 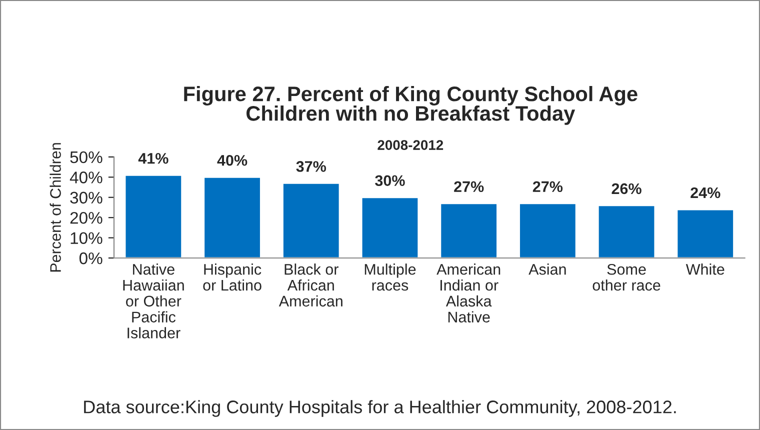 What do you see at coordinates (310, 285) in the screenshot?
I see `x-tick-label: Black or African American` at bounding box center [310, 285].